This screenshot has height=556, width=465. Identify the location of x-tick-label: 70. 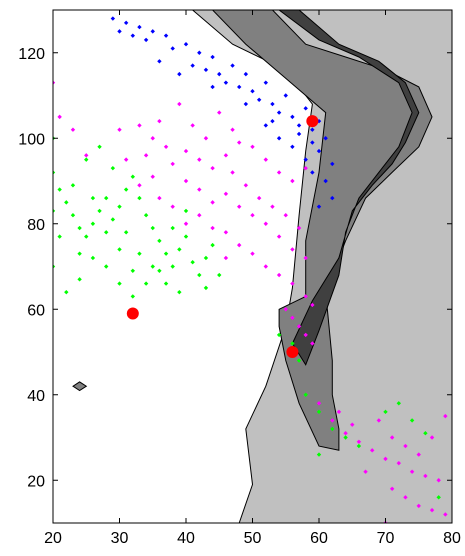
(386, 538).